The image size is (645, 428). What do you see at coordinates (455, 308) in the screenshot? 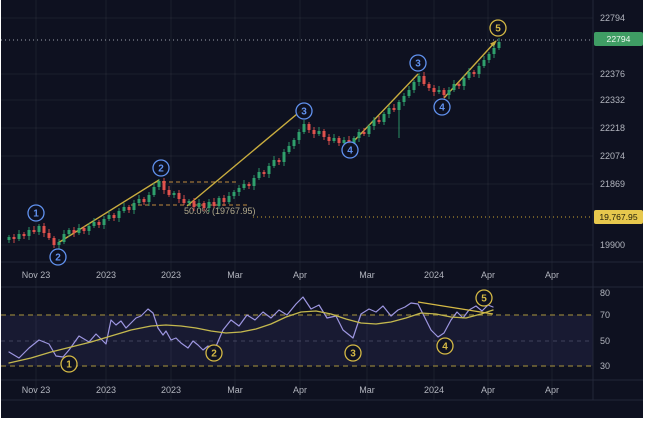
I see `rsi-divergence-trendline` at bounding box center [455, 308].